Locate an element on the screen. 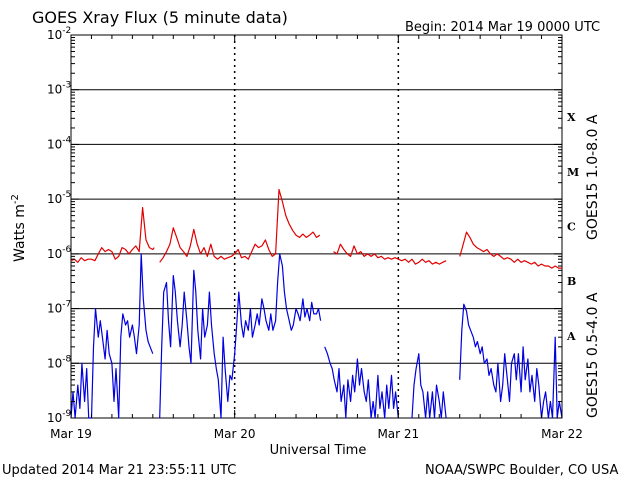 This screenshot has width=640, height=480. legend-series-long: GOES15 1.0-8.0 A is located at coordinates (593, 177).